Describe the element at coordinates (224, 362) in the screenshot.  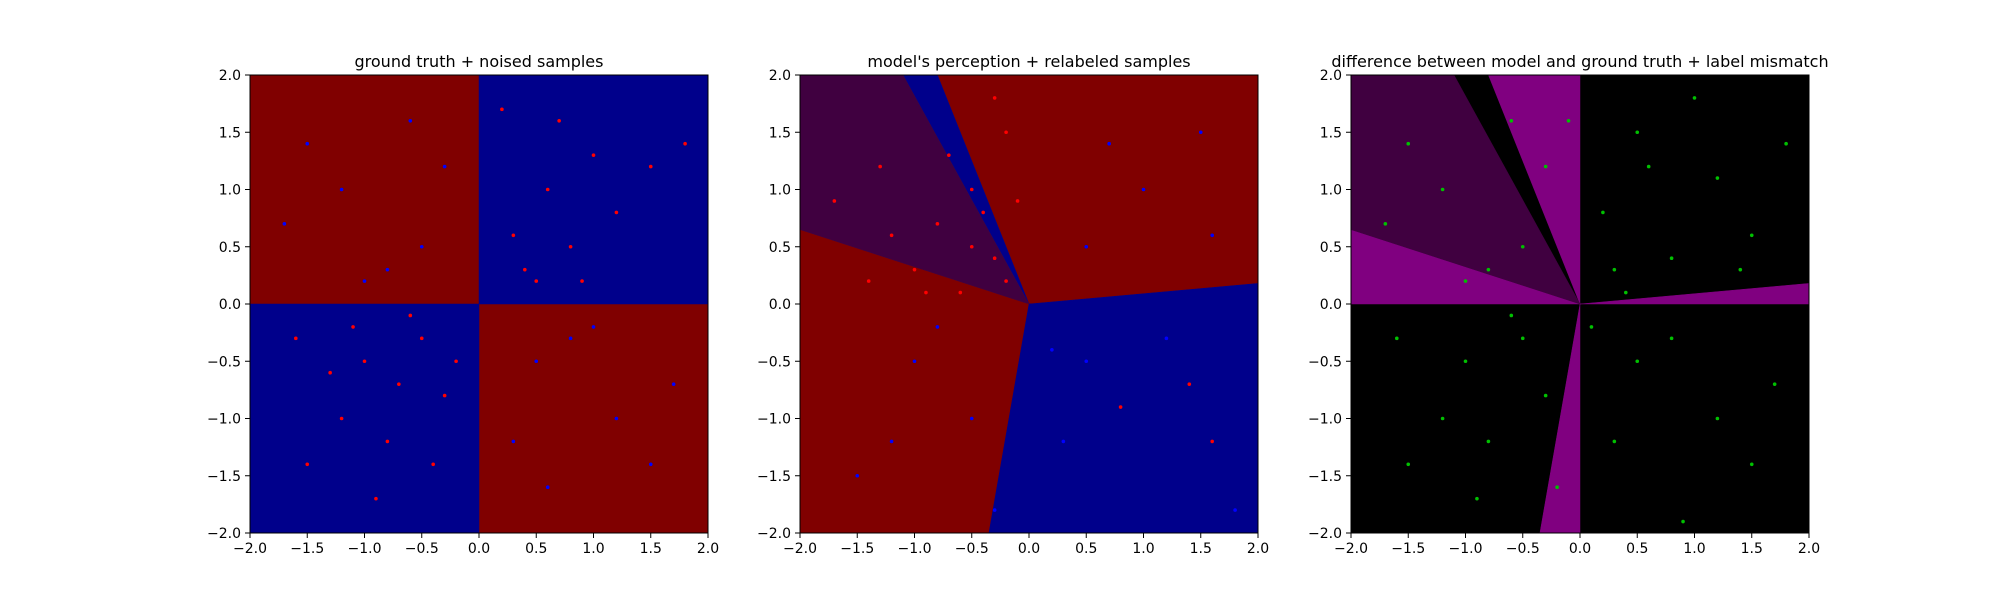
I see `y-tick-label: −0.5` at that location.